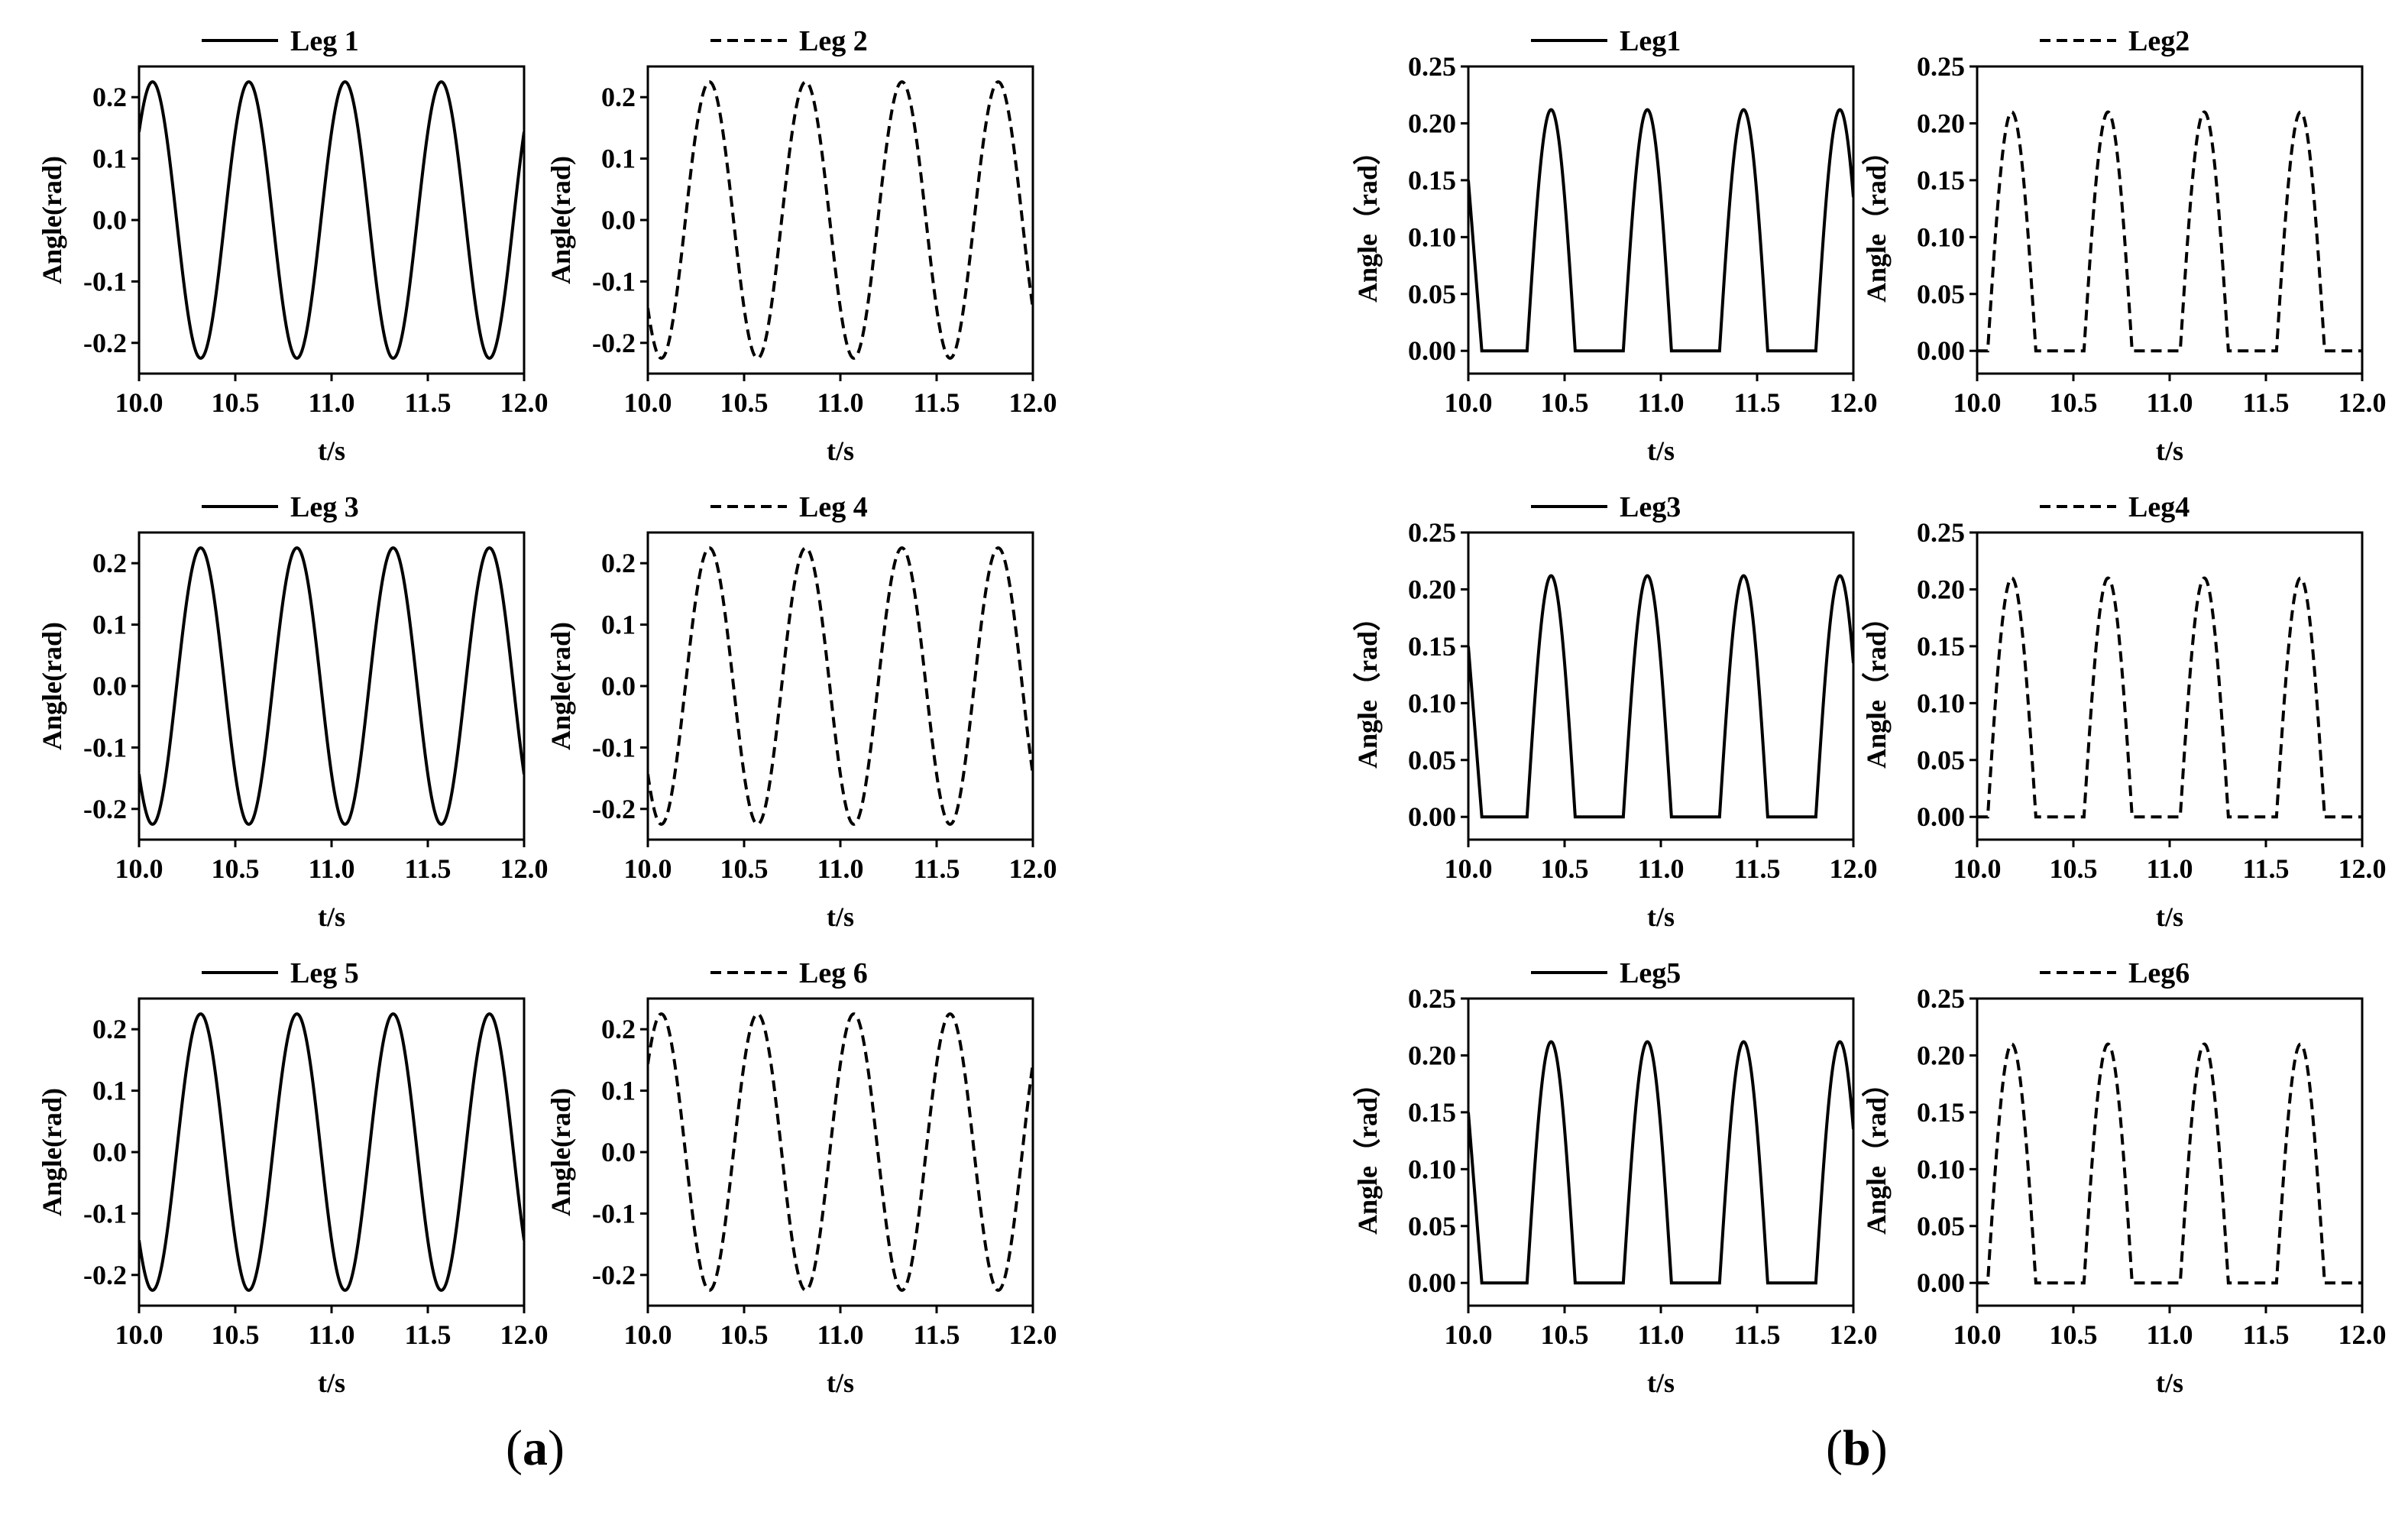 This screenshot has width=2408, height=1515. Describe the element at coordinates (614, 809) in the screenshot. I see `y-tick-label: -0.2` at that location.